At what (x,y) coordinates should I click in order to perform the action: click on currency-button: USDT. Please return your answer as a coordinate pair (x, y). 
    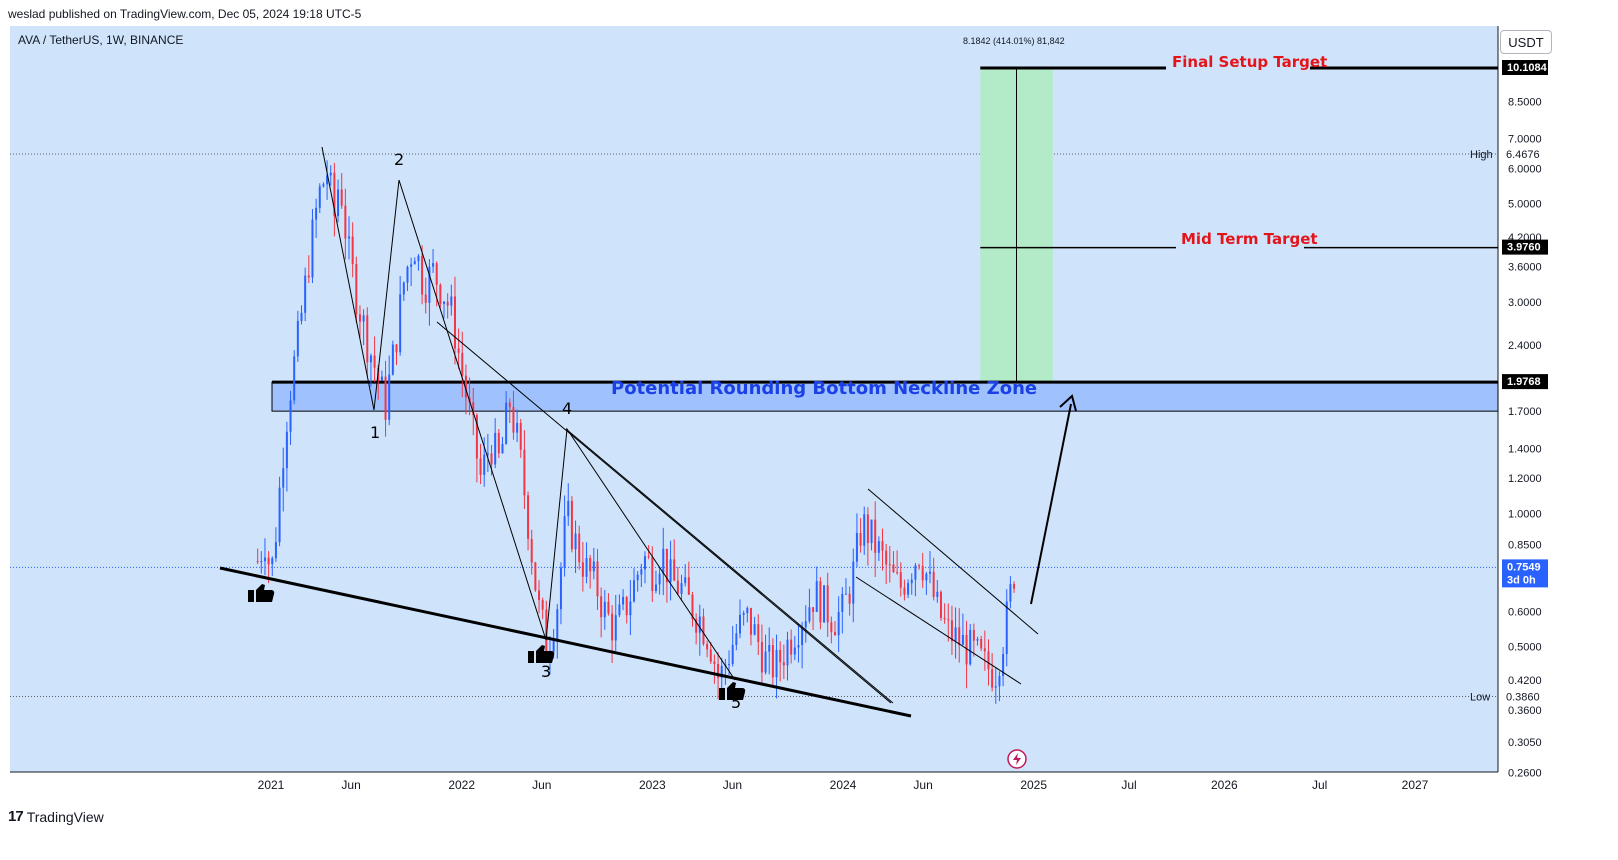
    Looking at the image, I should click on (1526, 42).